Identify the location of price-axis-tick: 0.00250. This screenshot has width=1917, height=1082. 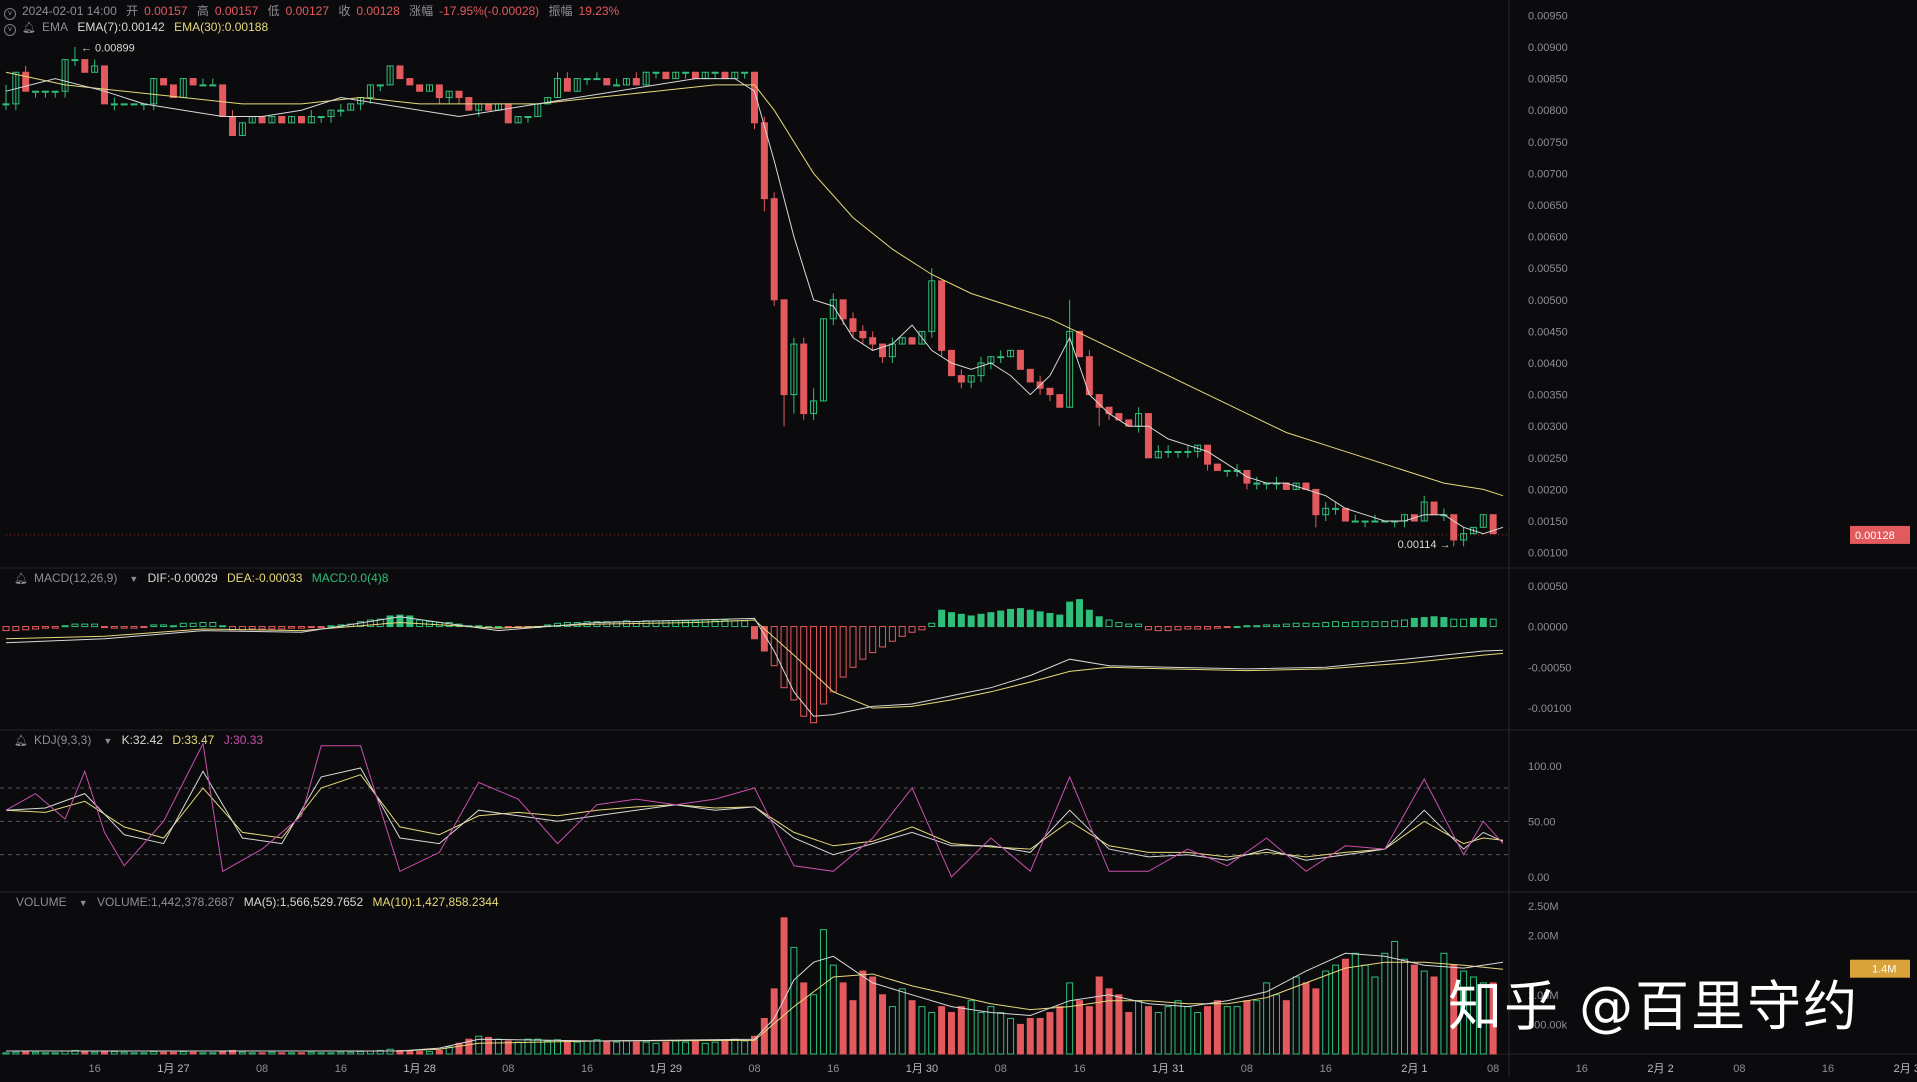
(1548, 459).